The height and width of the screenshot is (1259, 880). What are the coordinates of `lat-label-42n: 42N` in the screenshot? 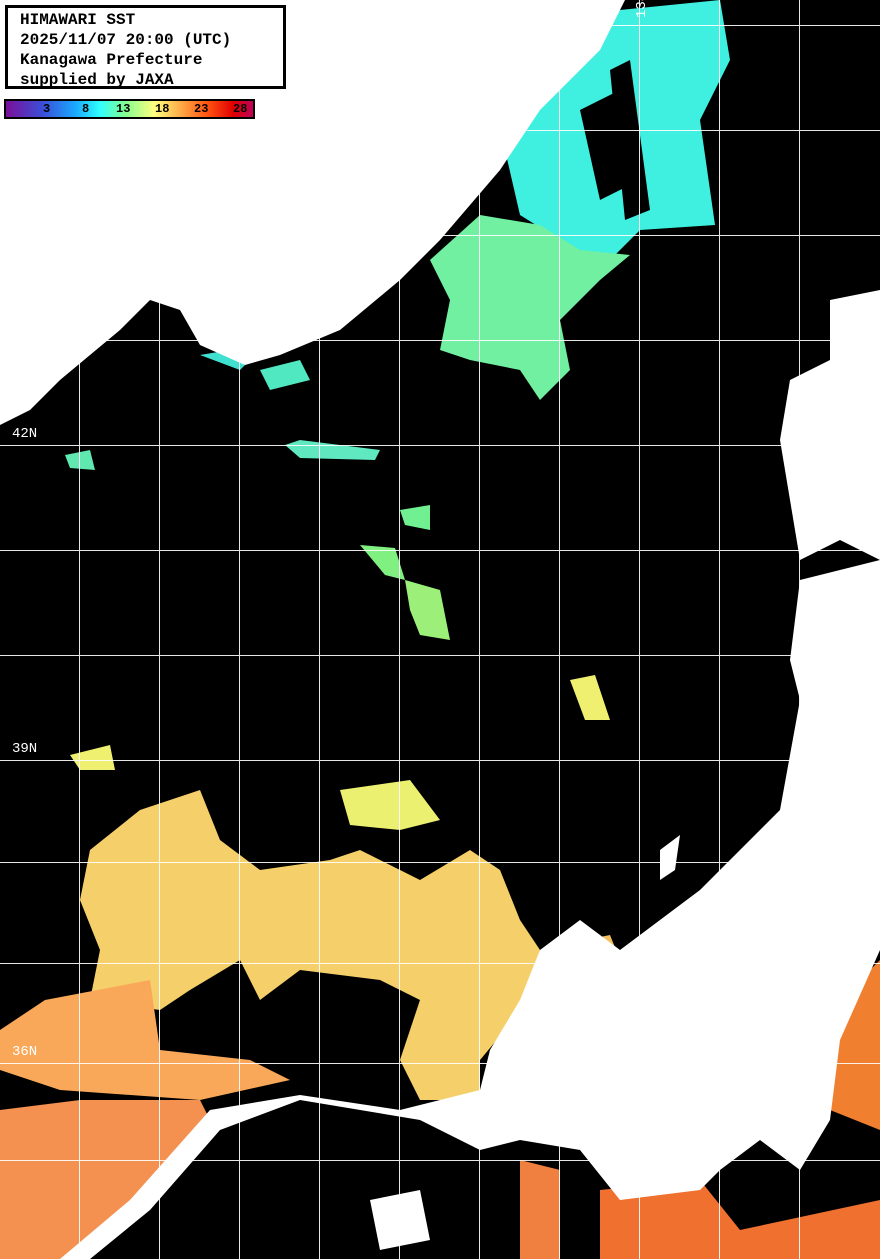 It's located at (25, 434).